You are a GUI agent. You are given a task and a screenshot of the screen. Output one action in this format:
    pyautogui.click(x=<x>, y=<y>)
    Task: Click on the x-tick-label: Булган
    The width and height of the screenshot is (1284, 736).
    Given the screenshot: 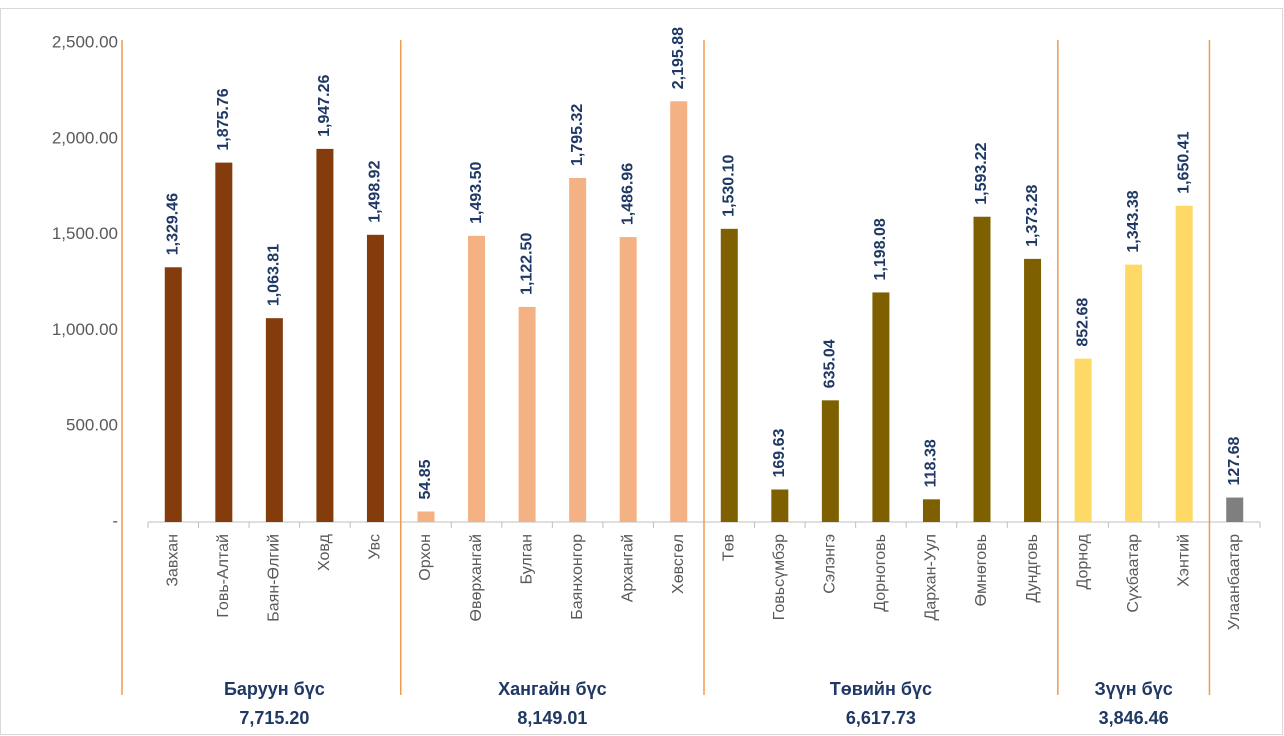 What is the action you would take?
    pyautogui.click(x=526, y=559)
    